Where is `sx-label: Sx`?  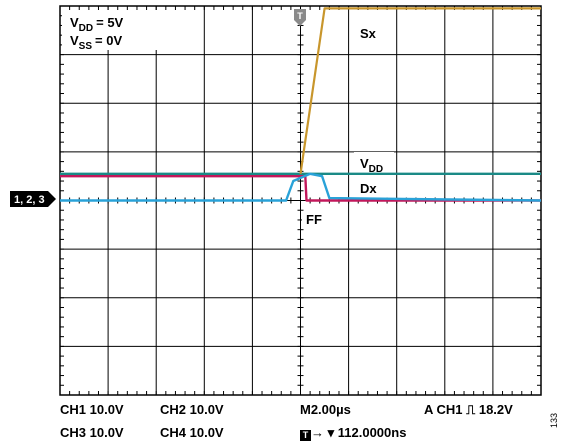
sx-label: Sx is located at coordinates (368, 33).